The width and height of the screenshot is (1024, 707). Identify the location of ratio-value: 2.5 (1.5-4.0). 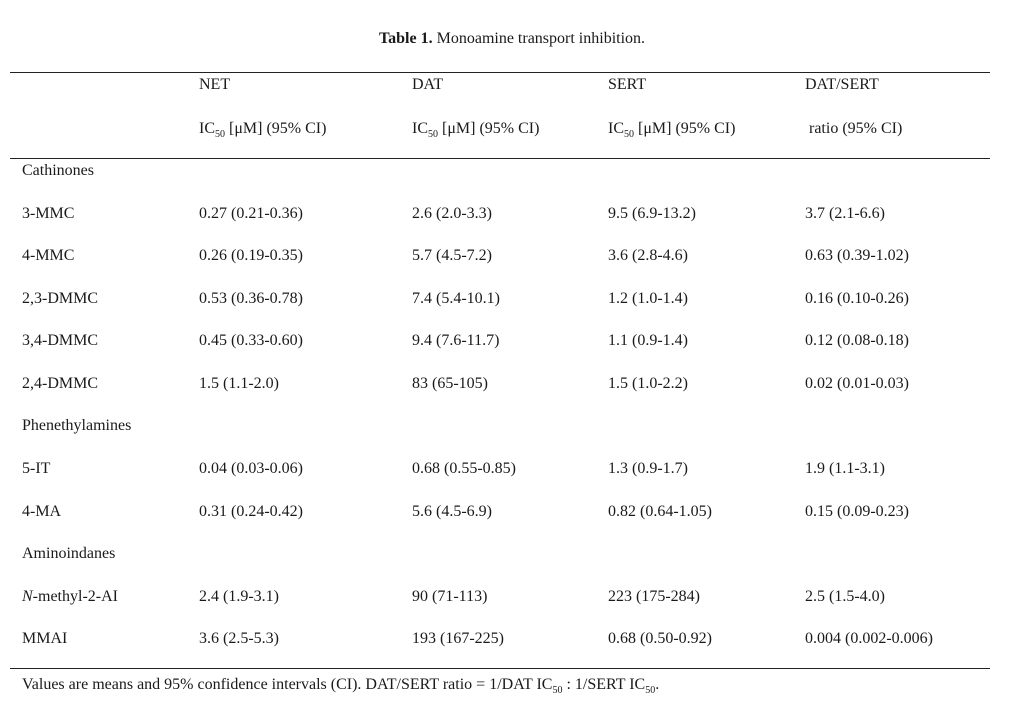
(845, 596).